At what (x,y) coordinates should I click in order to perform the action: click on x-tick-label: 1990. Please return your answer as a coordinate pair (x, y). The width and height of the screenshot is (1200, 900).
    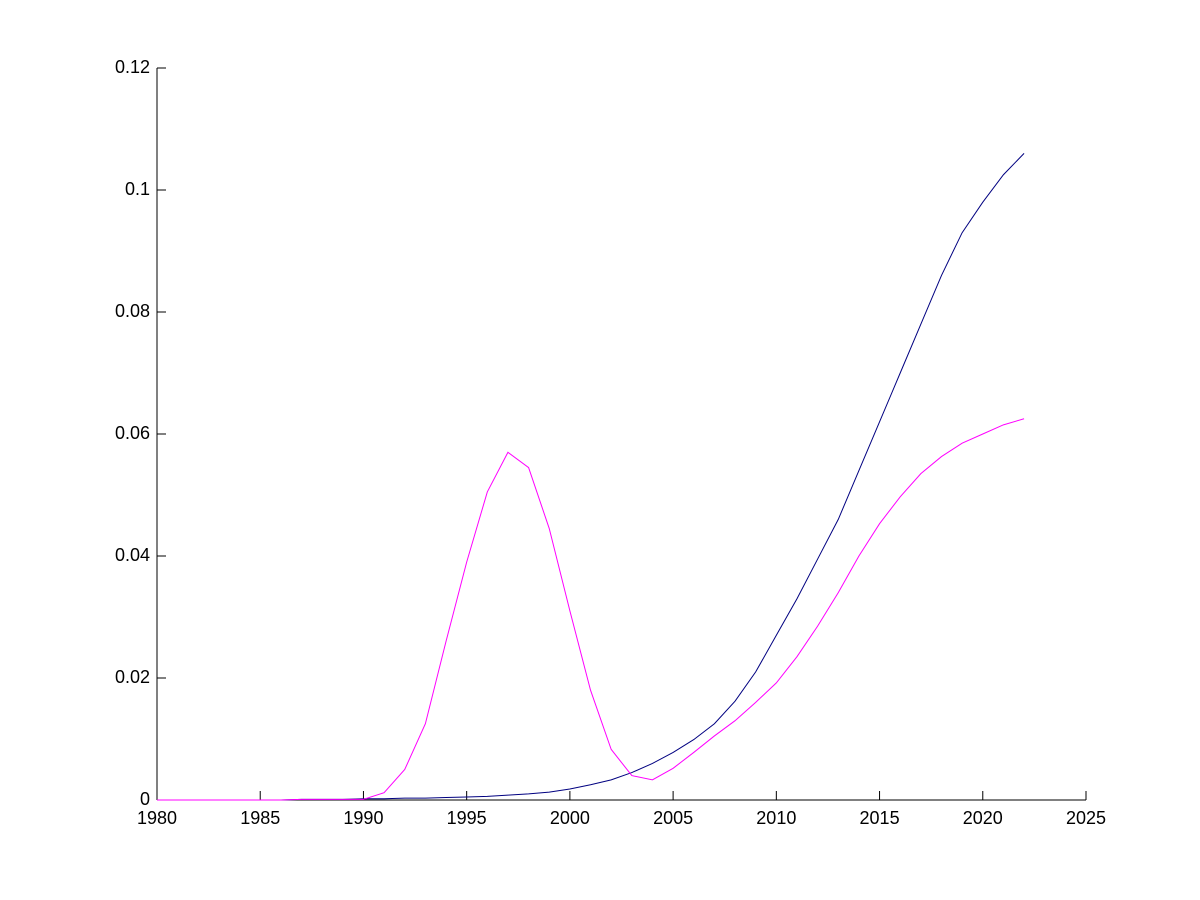
    Looking at the image, I should click on (363, 818).